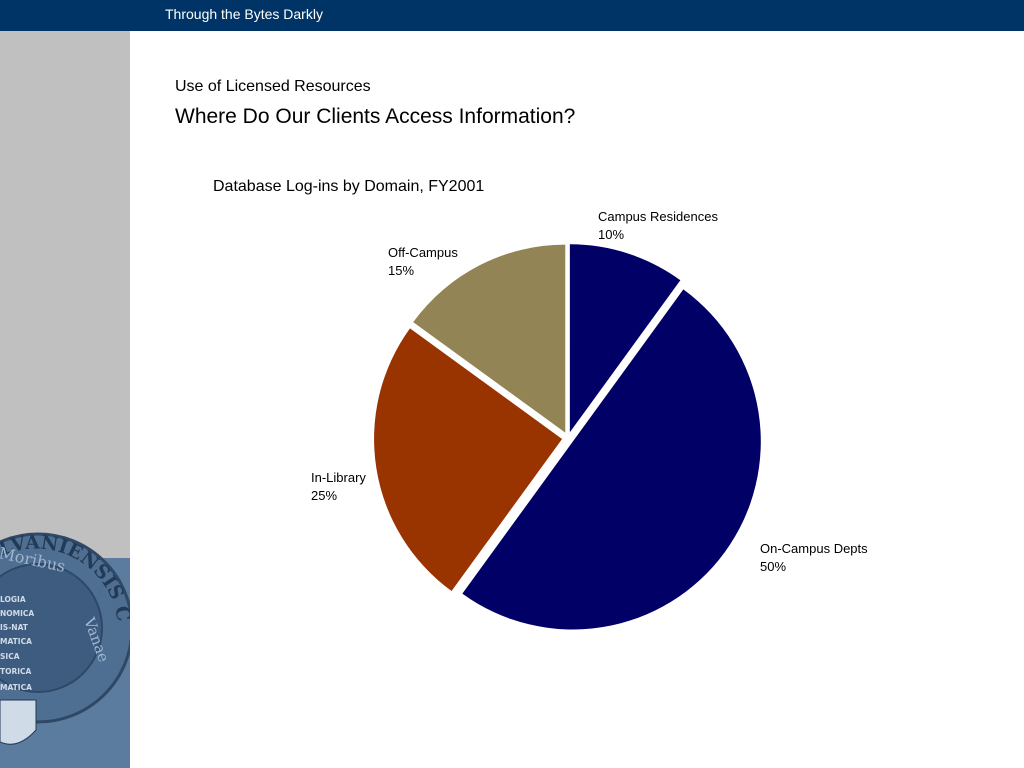 This screenshot has height=768, width=1024. I want to click on header-left-block, so click(65, 15).